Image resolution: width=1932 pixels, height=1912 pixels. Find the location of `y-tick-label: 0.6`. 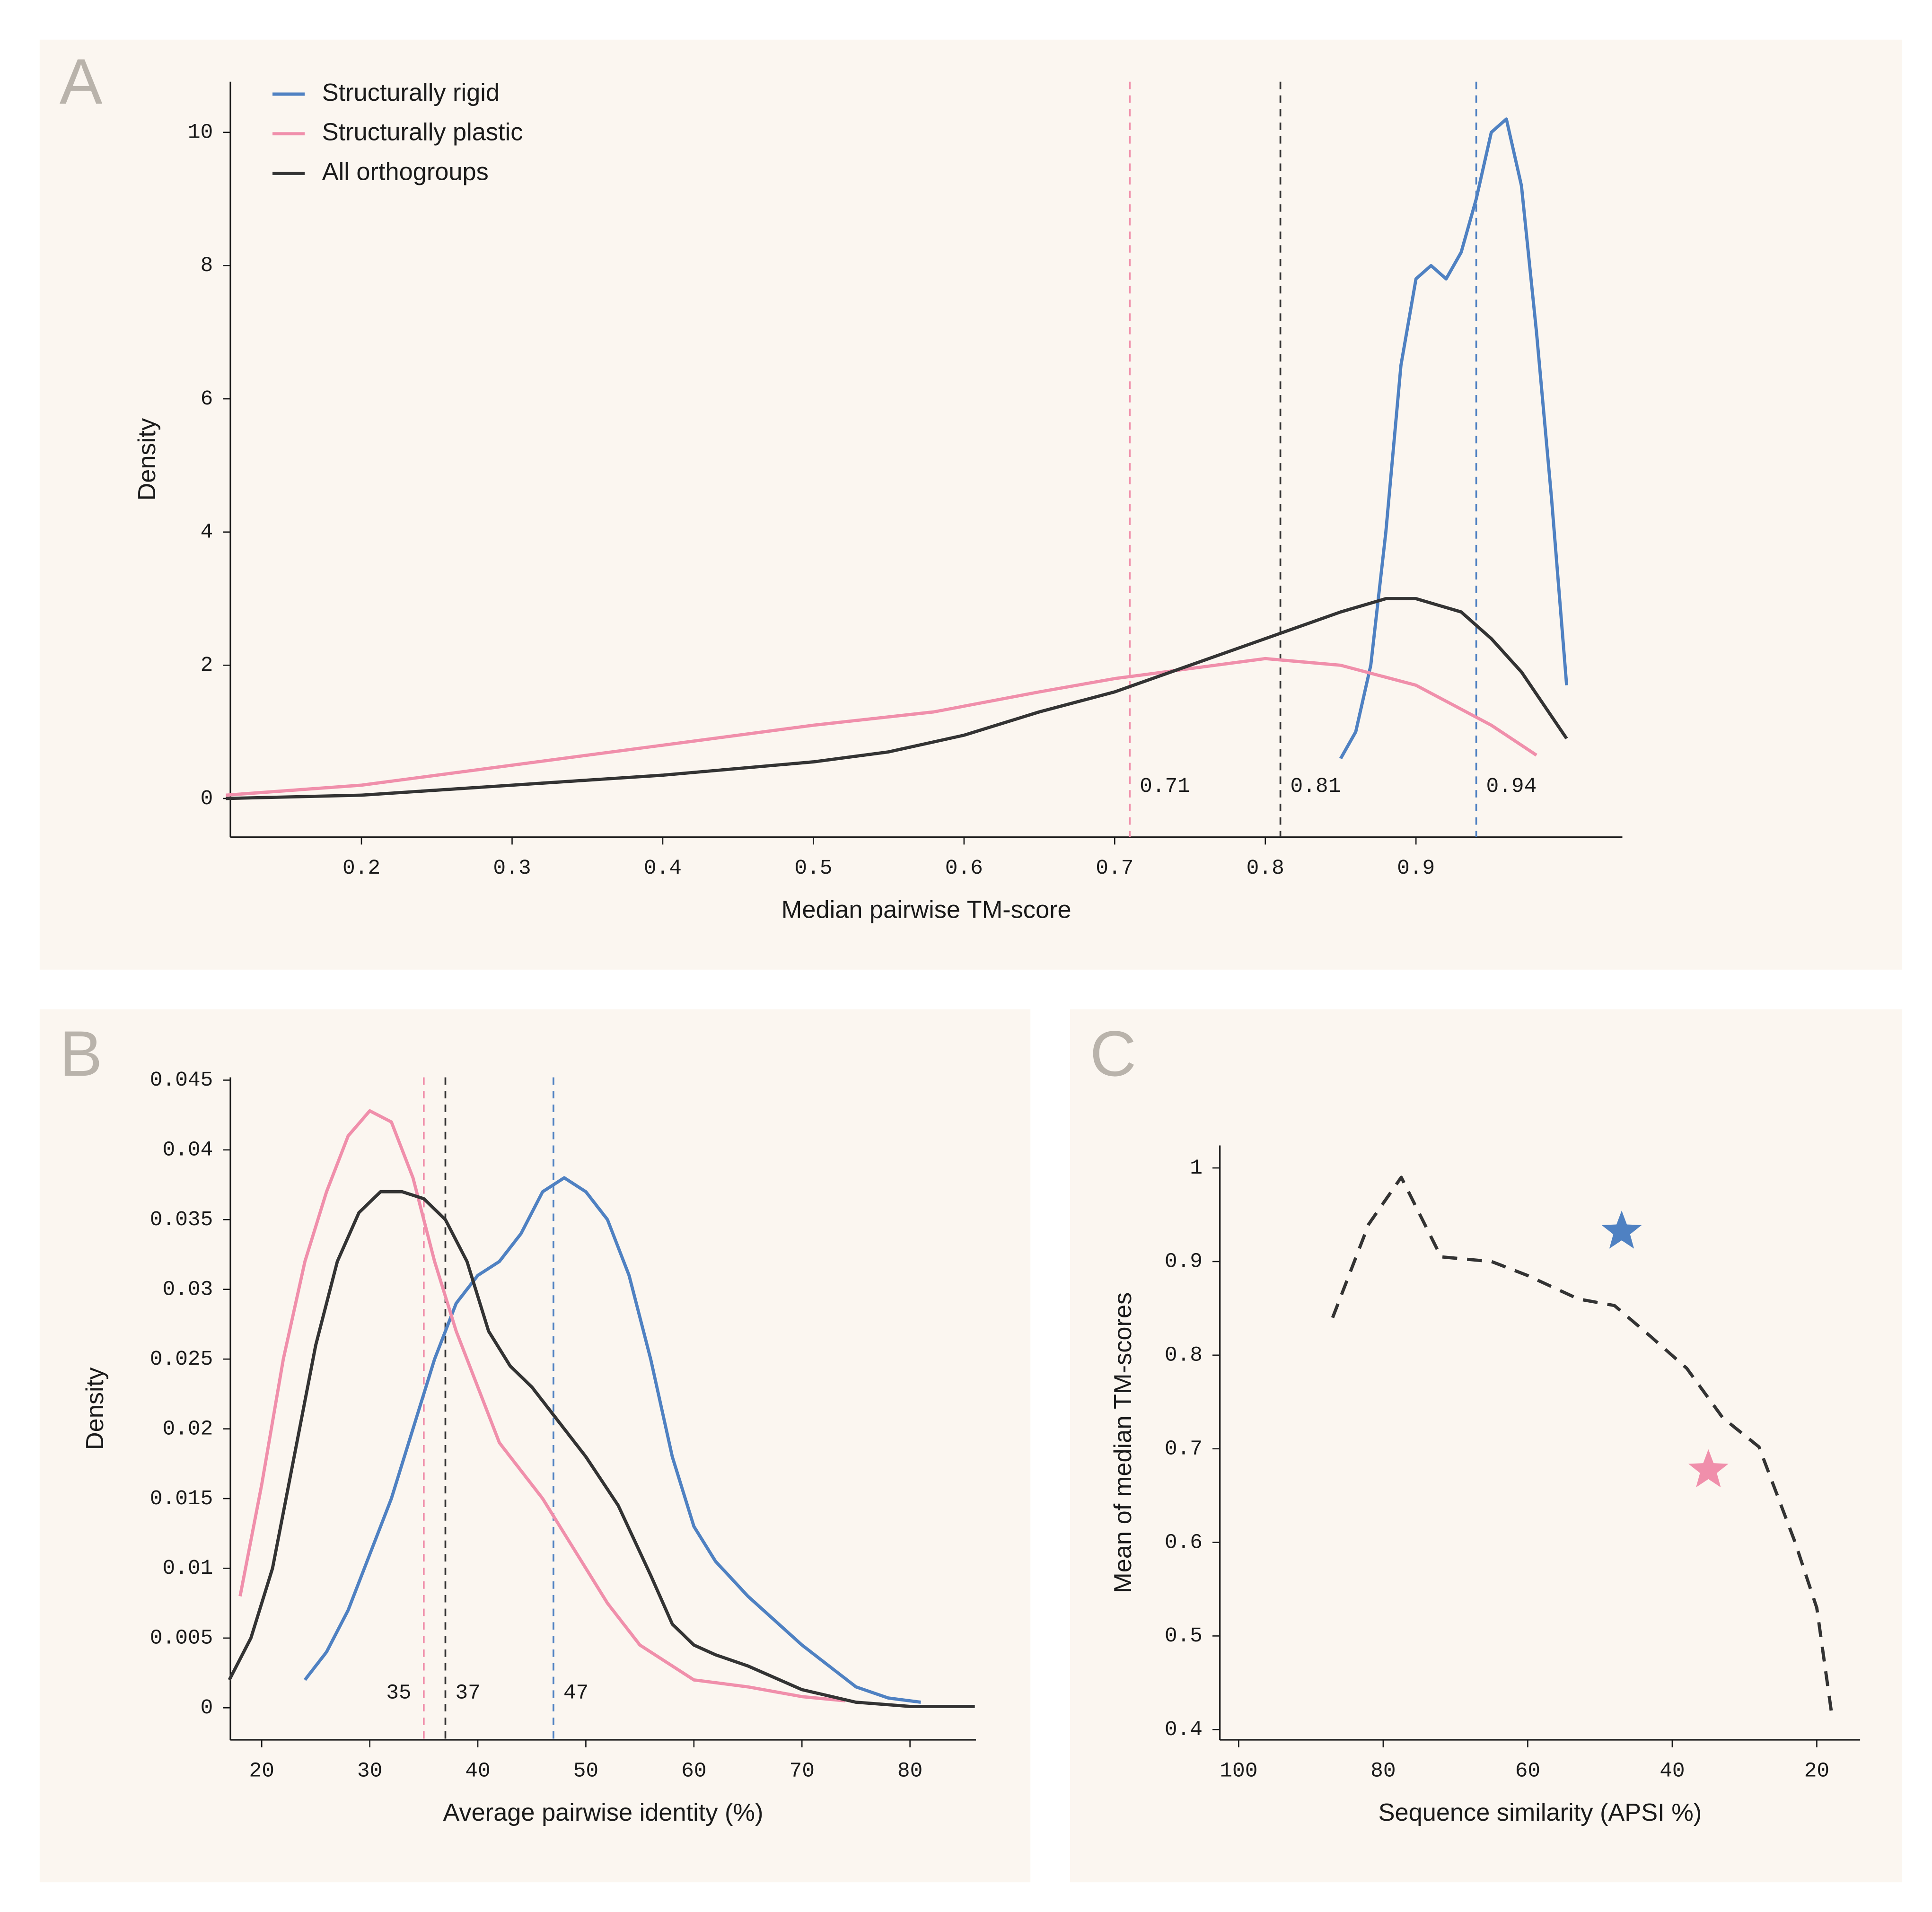

y-tick-label: 0.6 is located at coordinates (1184, 1542).